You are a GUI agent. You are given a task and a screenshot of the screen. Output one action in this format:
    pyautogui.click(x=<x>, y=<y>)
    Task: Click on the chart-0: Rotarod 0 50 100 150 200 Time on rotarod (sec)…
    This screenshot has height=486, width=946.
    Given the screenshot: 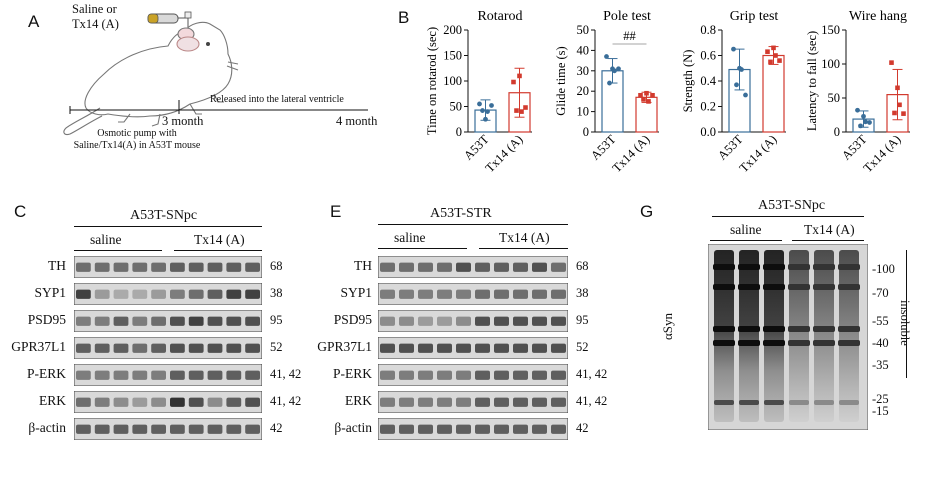 What is the action you would take?
    pyautogui.click(x=478, y=92)
    